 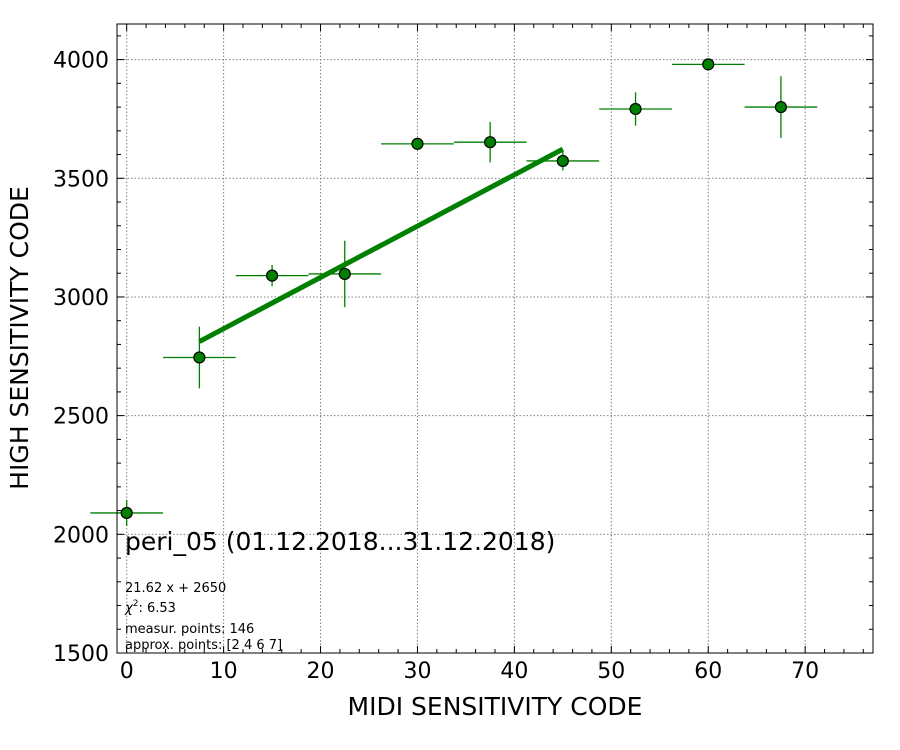 What do you see at coordinates (340, 541) in the screenshot?
I see `annotation-title: peri_05 (01.12.2018...31.12.2018)` at bounding box center [340, 541].